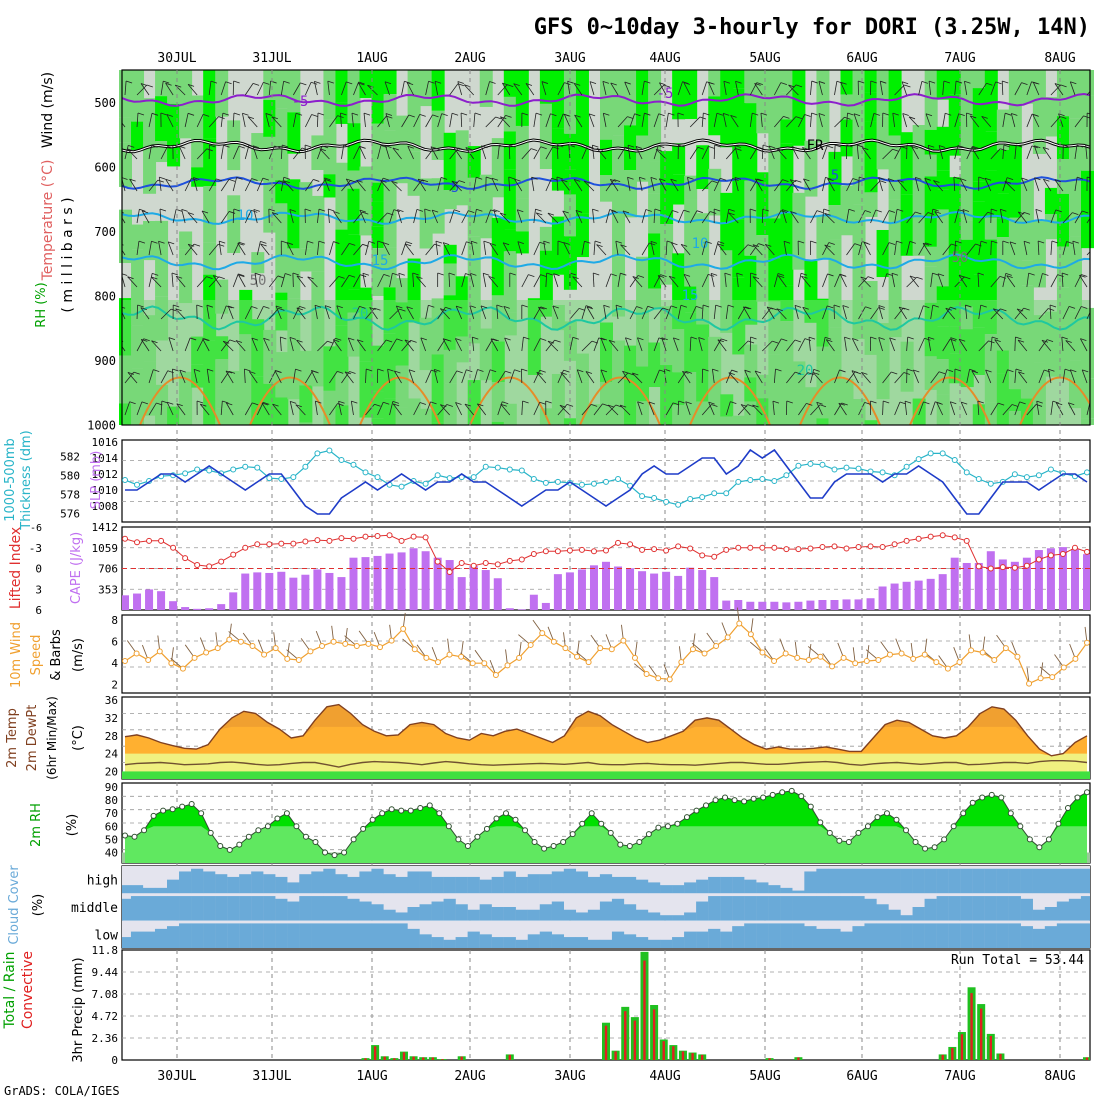  What do you see at coordinates (35, 548) in the screenshot?
I see `tick-label: -3` at bounding box center [35, 548].